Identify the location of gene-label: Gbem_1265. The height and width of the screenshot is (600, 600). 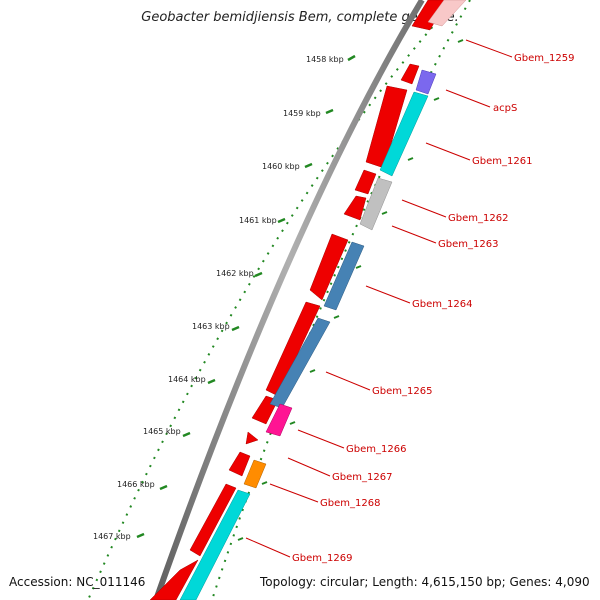
(402, 391).